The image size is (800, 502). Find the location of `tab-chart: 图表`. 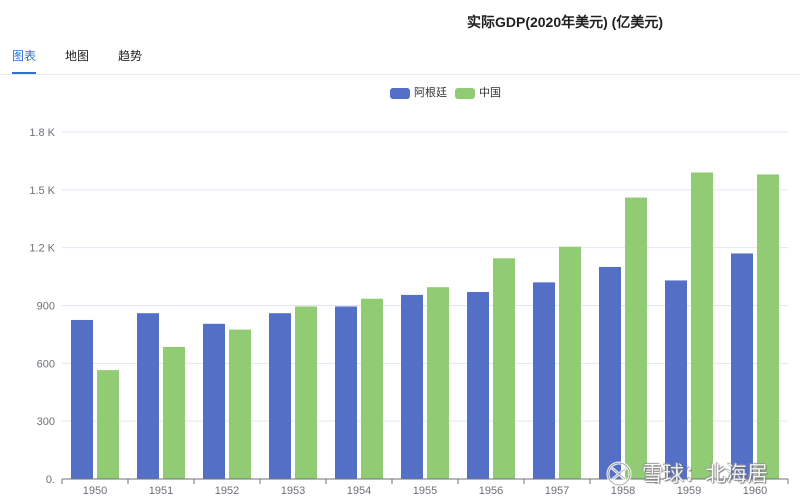

tab-chart: 图表 is located at coordinates (24, 60).